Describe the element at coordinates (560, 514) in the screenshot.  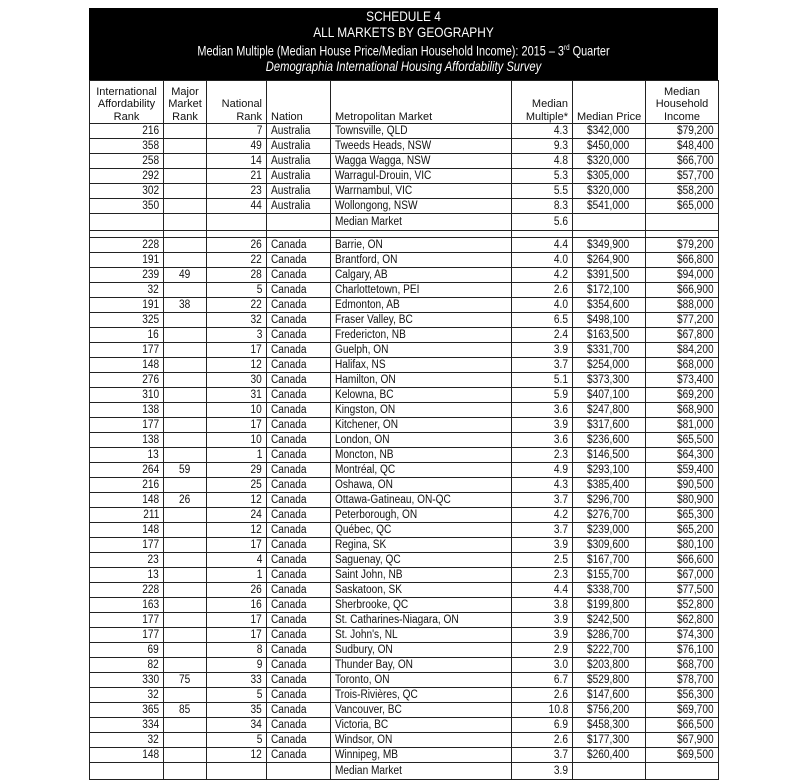
I see `median-multiple-text: 4.2` at that location.